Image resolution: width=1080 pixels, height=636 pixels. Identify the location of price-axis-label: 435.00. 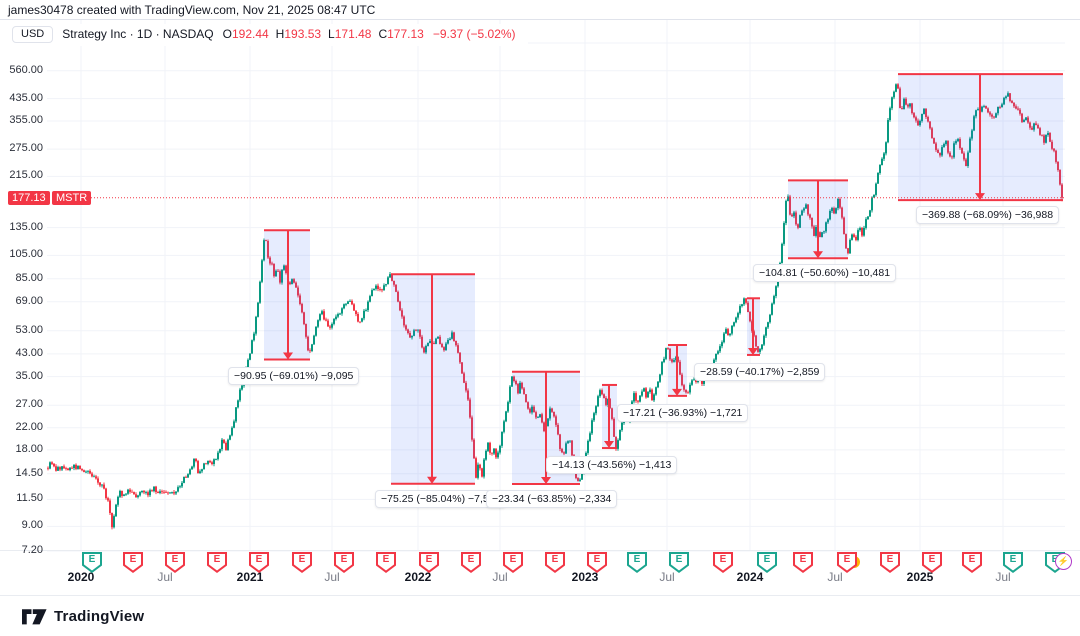
(26, 97).